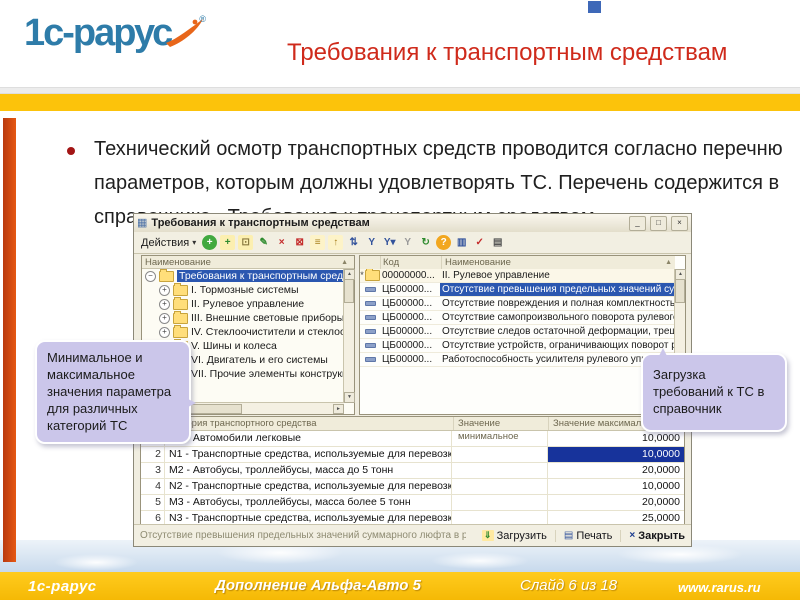 This screenshot has width=800, height=600. What do you see at coordinates (338, 409) in the screenshot?
I see `scroll-right-icon: ►` at bounding box center [338, 409].